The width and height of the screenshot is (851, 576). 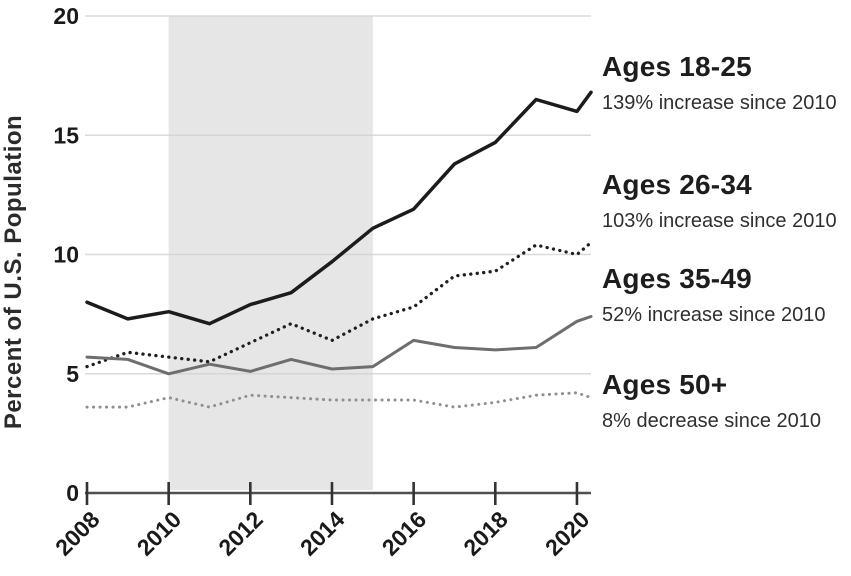 I want to click on y-tick-label-20: 20, so click(x=66, y=16).